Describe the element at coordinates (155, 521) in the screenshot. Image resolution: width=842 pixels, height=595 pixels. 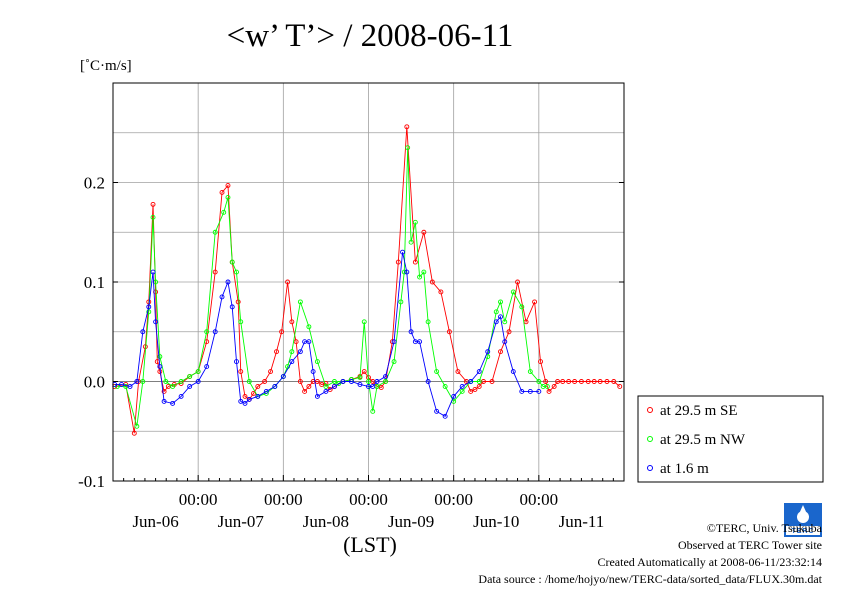
I see `x-tick-day-label: Jun-06` at that location.